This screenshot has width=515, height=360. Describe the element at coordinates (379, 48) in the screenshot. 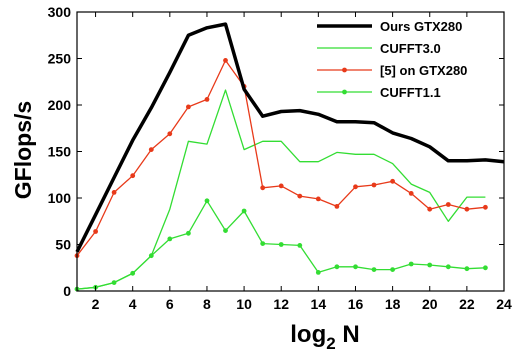

I see `legend-item: CUFFT3.0` at that location.